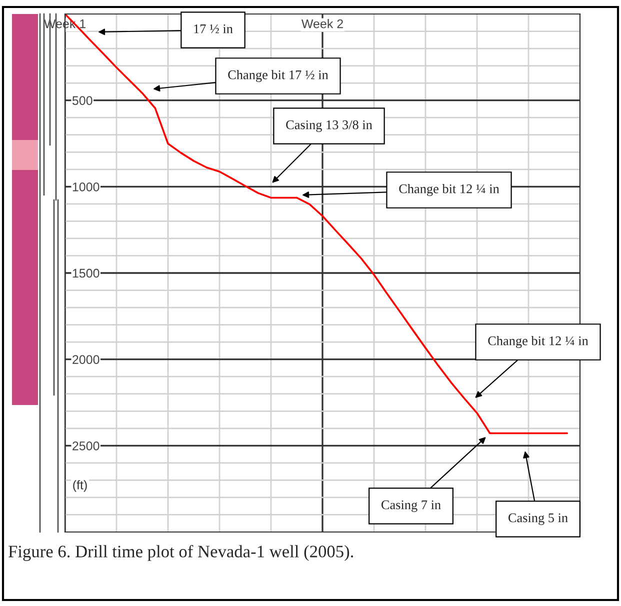 The width and height of the screenshot is (621, 606). Describe the element at coordinates (86, 359) in the screenshot. I see `y-tick-label: 2000` at that location.